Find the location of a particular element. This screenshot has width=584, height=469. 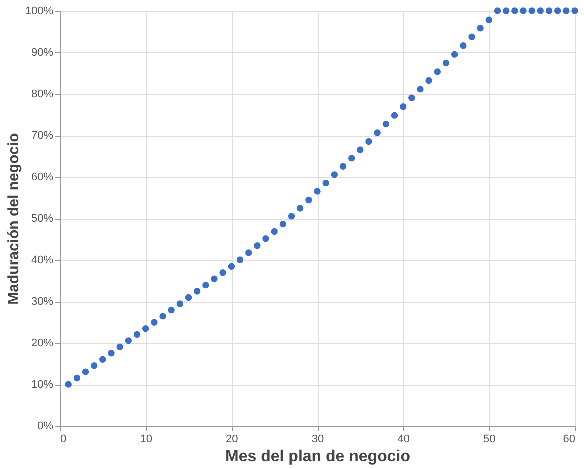

y-tick-label: 0% is located at coordinates (46, 426).